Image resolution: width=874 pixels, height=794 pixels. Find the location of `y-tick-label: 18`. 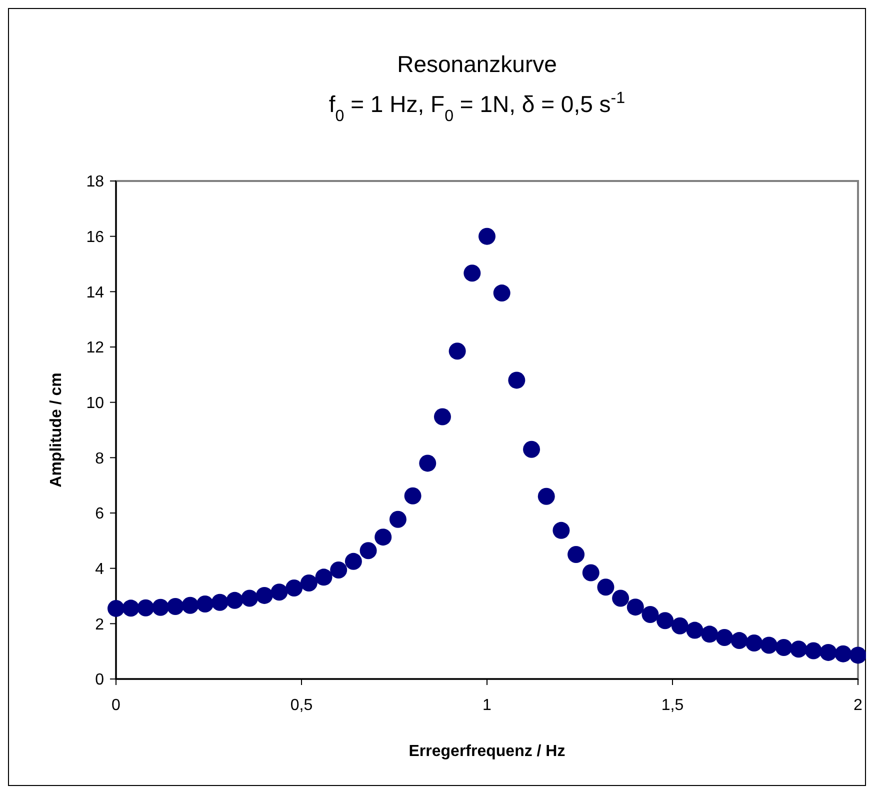

y-tick-label: 18 is located at coordinates (95, 182).